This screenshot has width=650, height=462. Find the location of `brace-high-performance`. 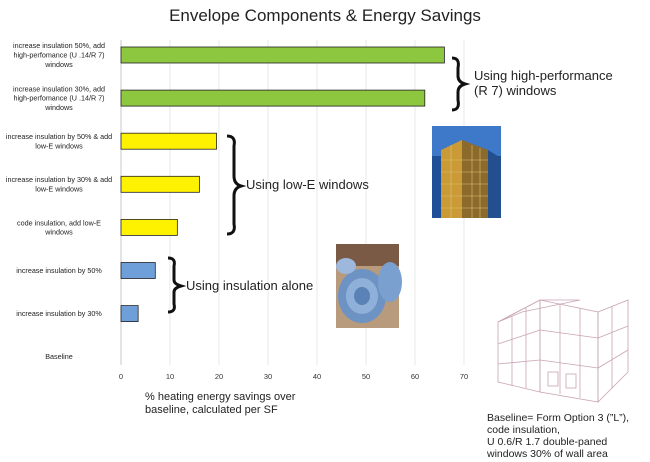

brace-high-performance is located at coordinates (461, 84).